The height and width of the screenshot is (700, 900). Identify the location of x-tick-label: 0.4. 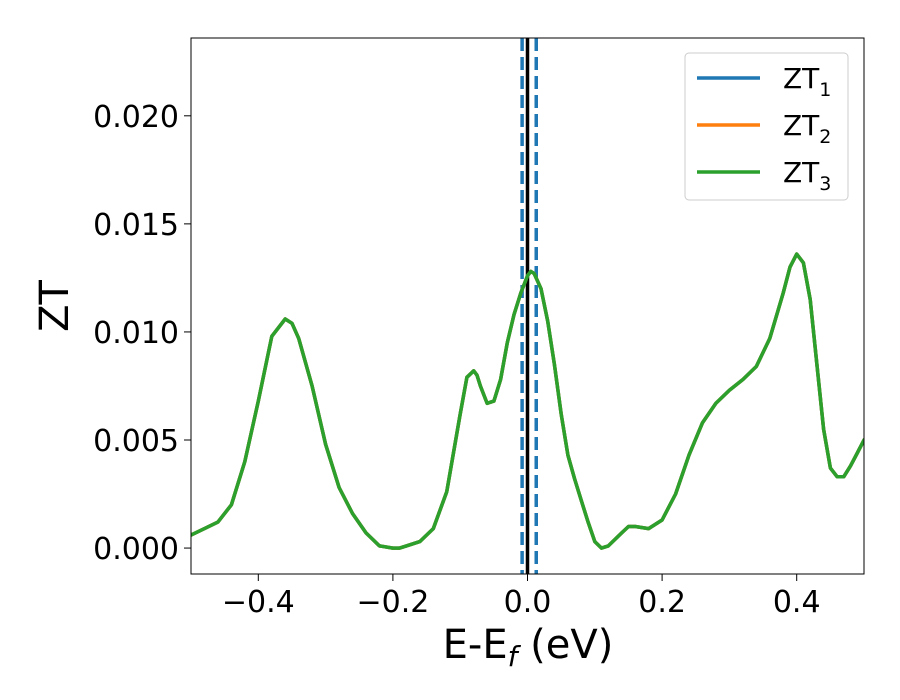
(797, 602).